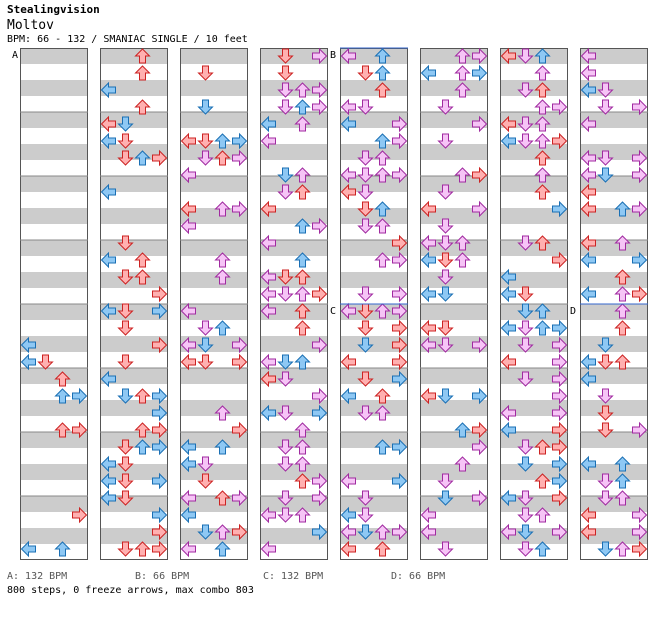  What do you see at coordinates (53, 9) in the screenshot?
I see `song-title: Stealingvision` at bounding box center [53, 9].